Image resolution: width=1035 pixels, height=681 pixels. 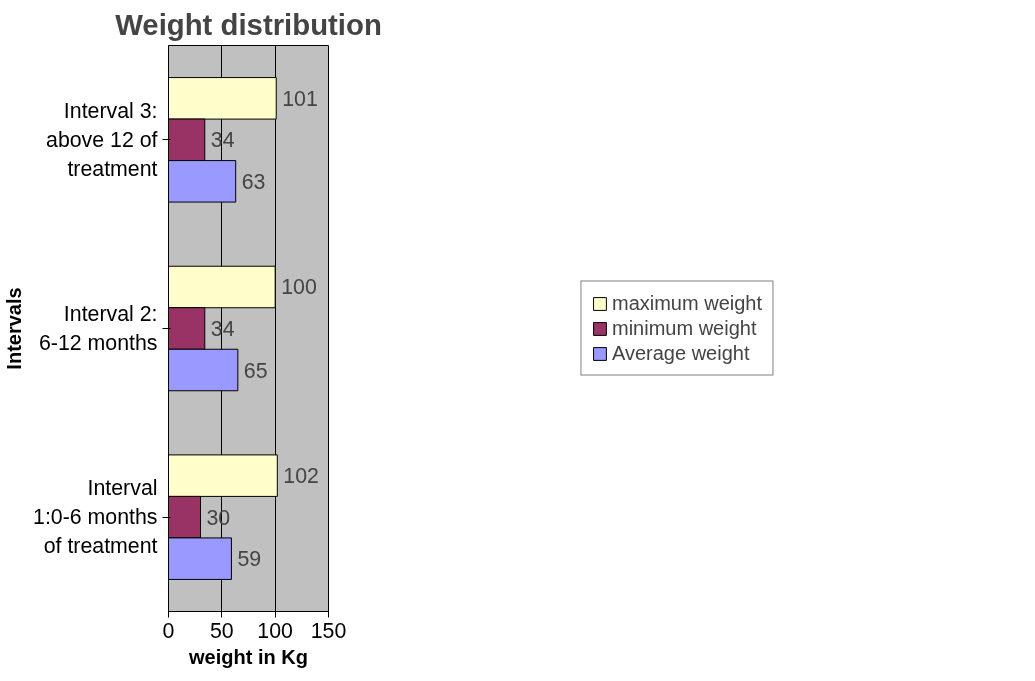 I want to click on data-label: 102, so click(x=301, y=476).